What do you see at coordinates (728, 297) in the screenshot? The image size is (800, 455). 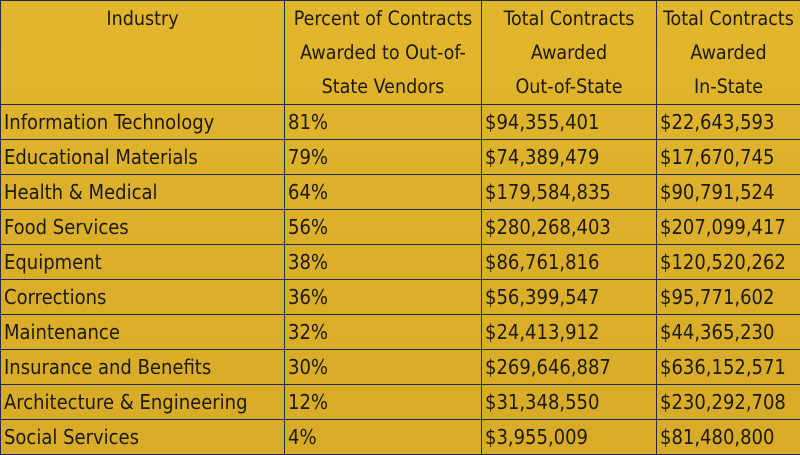 I see `in-state-total-cell: $95,771,602` at bounding box center [728, 297].